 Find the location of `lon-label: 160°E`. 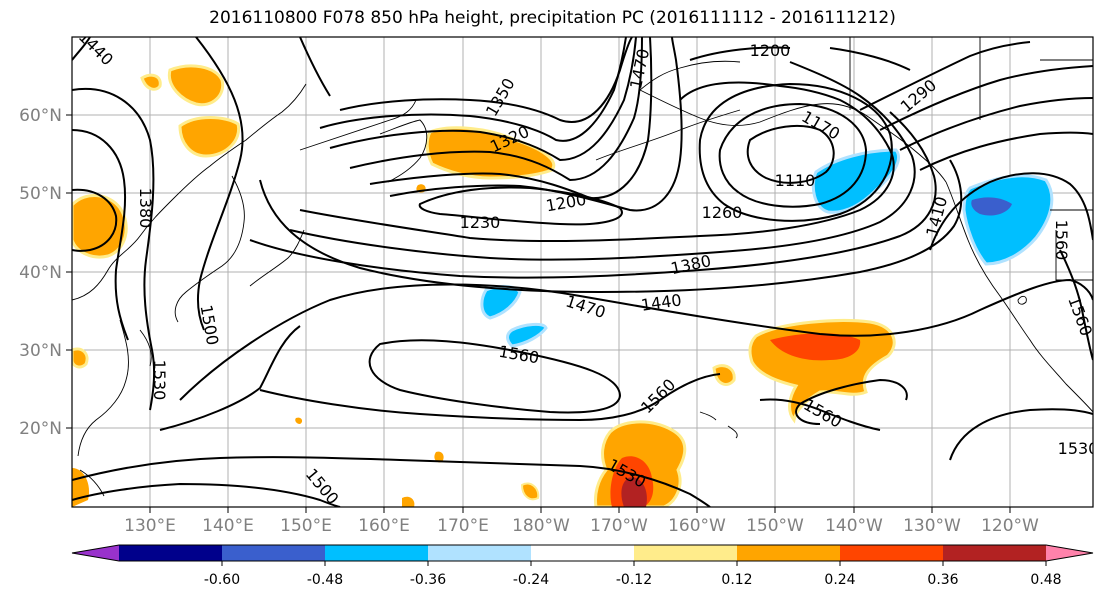

lon-label: 160°E is located at coordinates (384, 526).